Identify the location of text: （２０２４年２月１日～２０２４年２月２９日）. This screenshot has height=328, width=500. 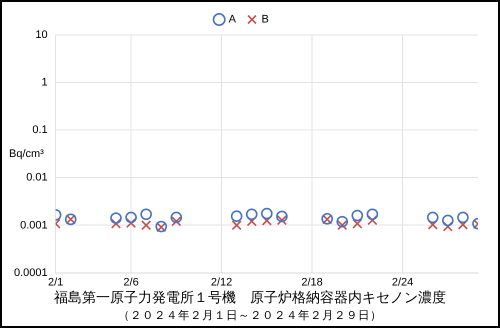
(250, 315).